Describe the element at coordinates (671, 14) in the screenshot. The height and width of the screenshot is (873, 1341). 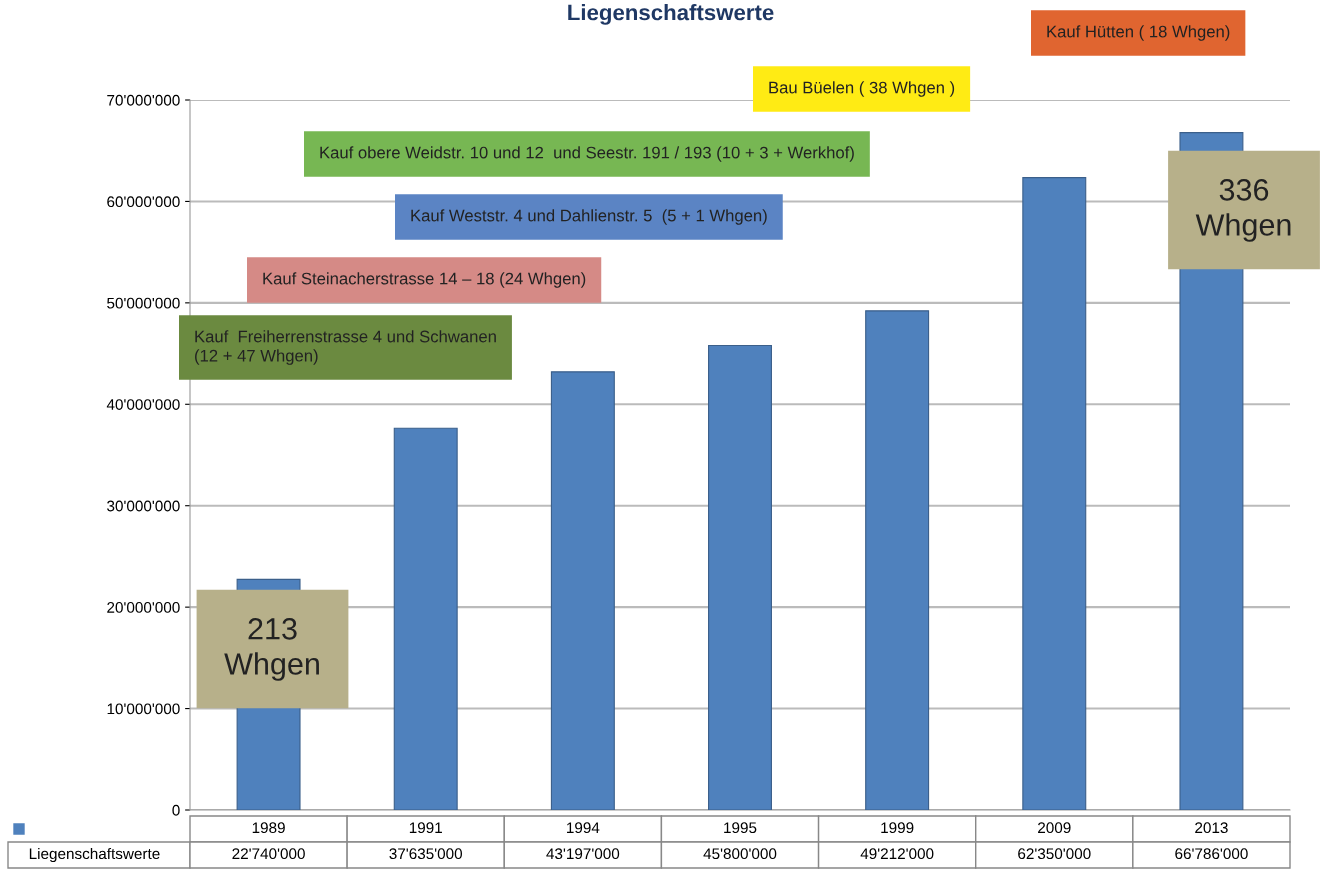
I see `chart-title: Liegenschaftswerte` at that location.